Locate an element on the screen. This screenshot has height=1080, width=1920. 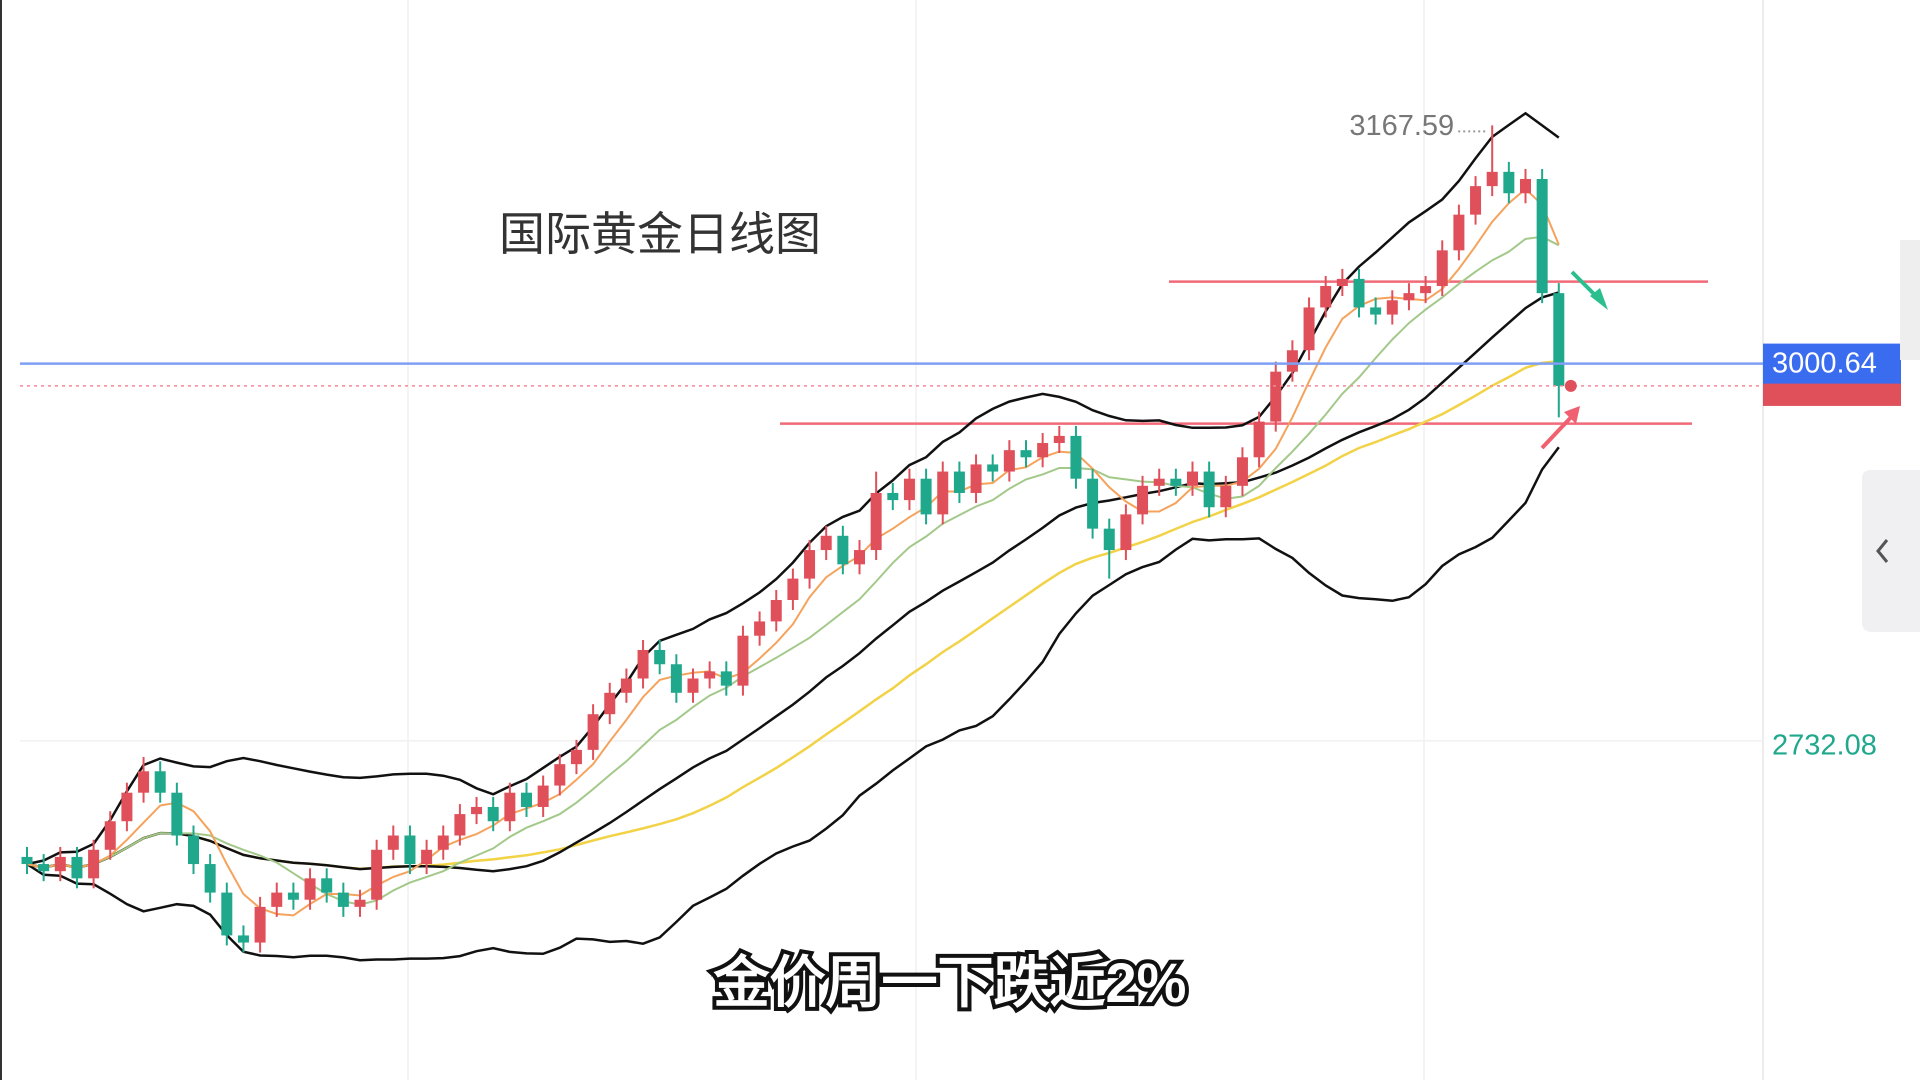
side-panel-toggle is located at coordinates (1891, 551).